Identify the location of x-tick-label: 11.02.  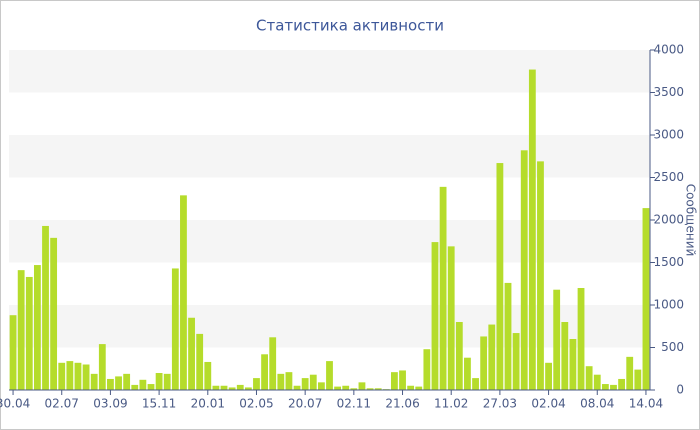
(451, 404).